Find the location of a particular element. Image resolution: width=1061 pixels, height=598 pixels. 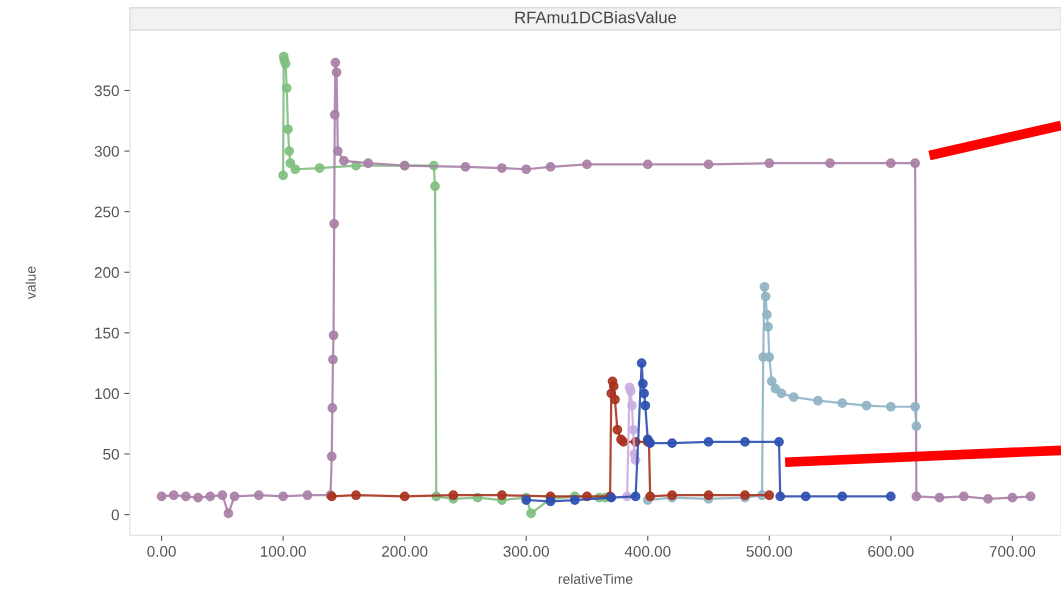

y-axis-title: value is located at coordinates (30, 283).